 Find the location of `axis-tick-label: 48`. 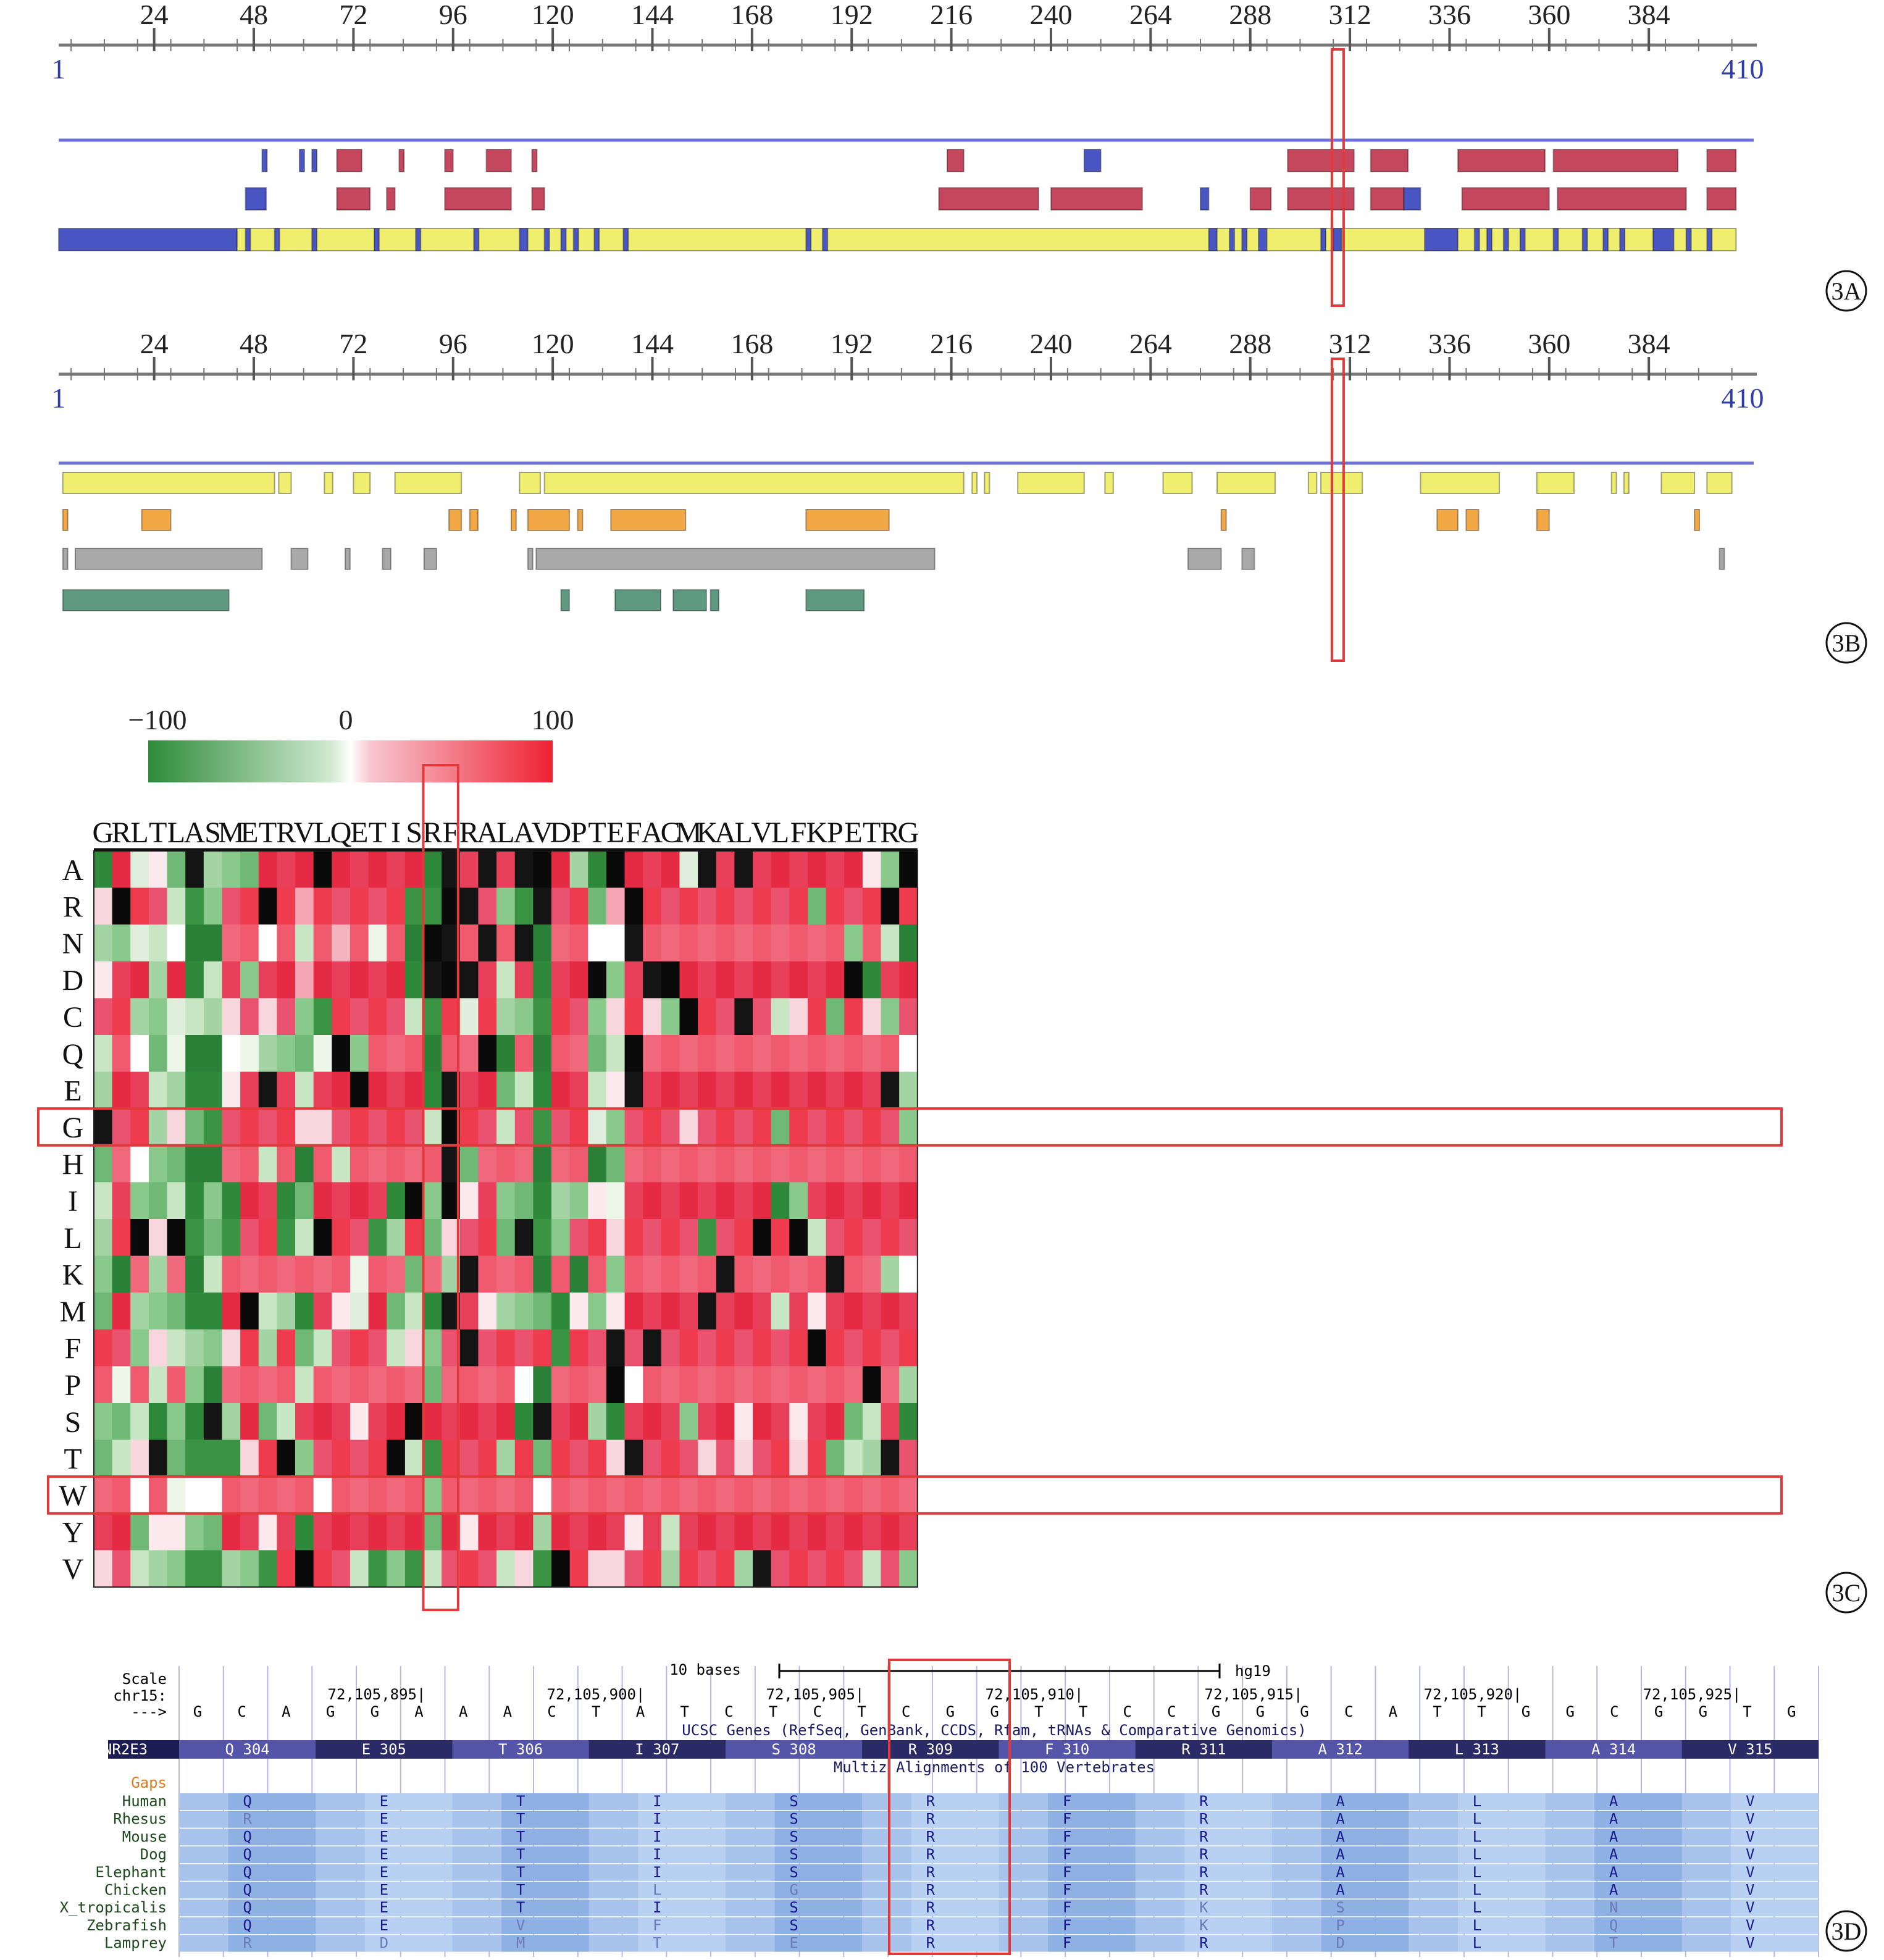

axis-tick-label: 48 is located at coordinates (254, 15).